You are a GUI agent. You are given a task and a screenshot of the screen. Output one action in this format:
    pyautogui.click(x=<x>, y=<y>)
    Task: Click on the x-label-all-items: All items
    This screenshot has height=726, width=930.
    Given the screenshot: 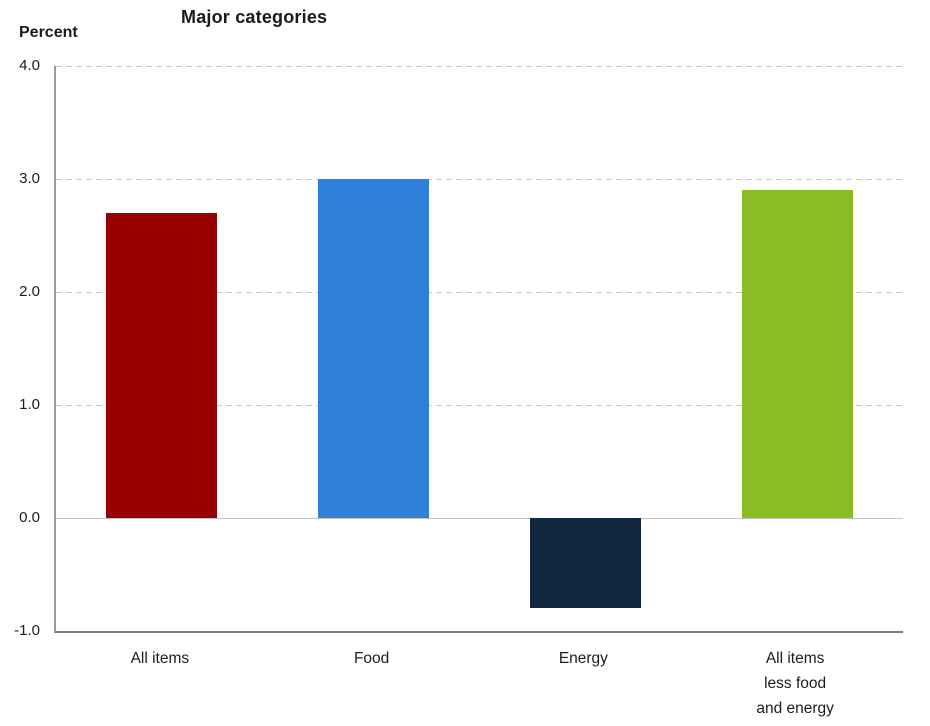 What is the action you would take?
    pyautogui.click(x=160, y=658)
    